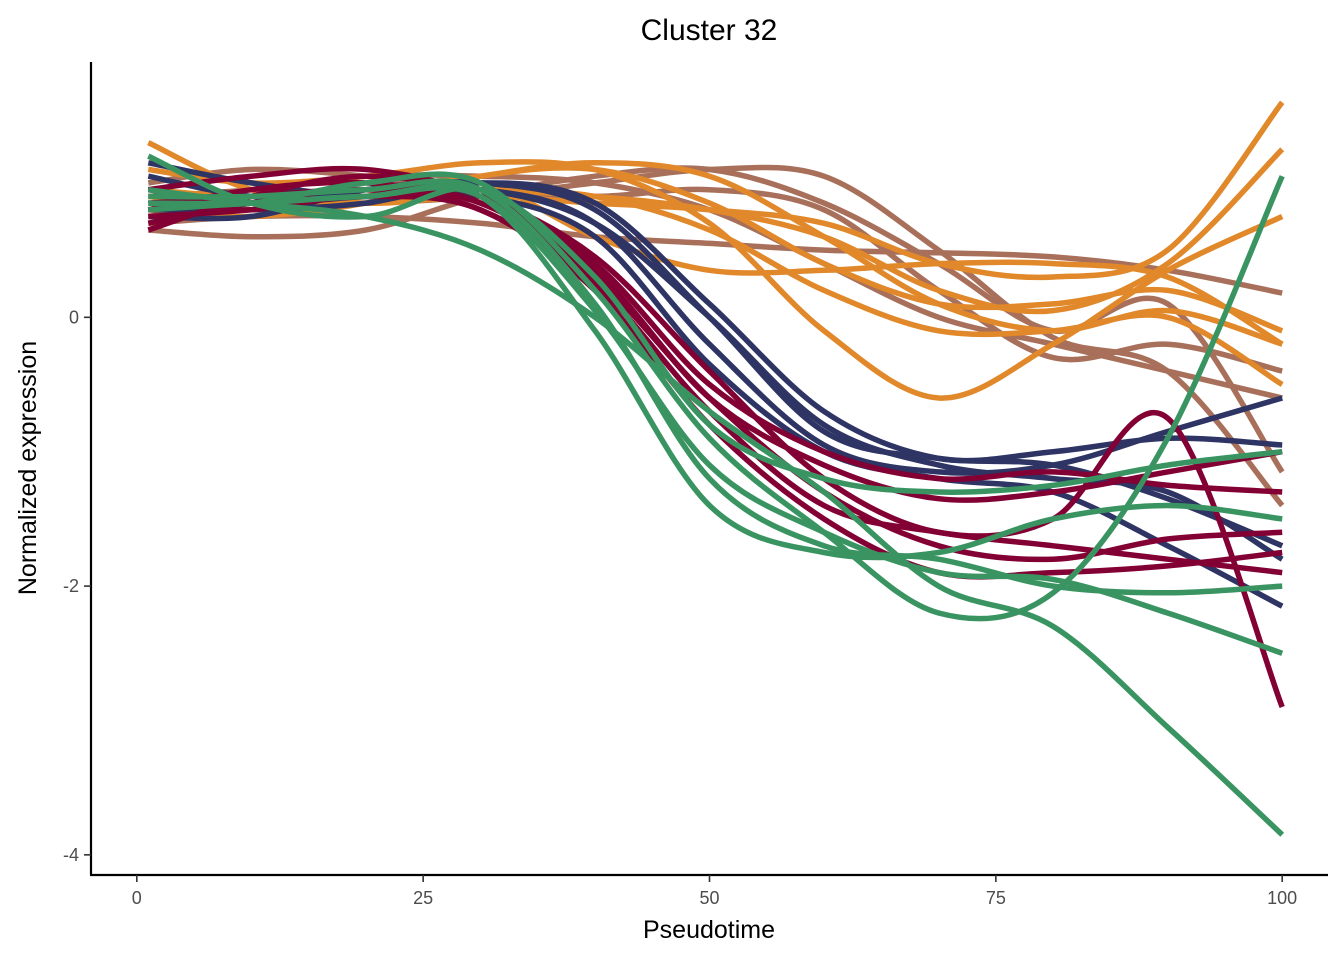 This screenshot has width=1344, height=960. Describe the element at coordinates (137, 898) in the screenshot. I see `x-tick-label: 0` at that location.